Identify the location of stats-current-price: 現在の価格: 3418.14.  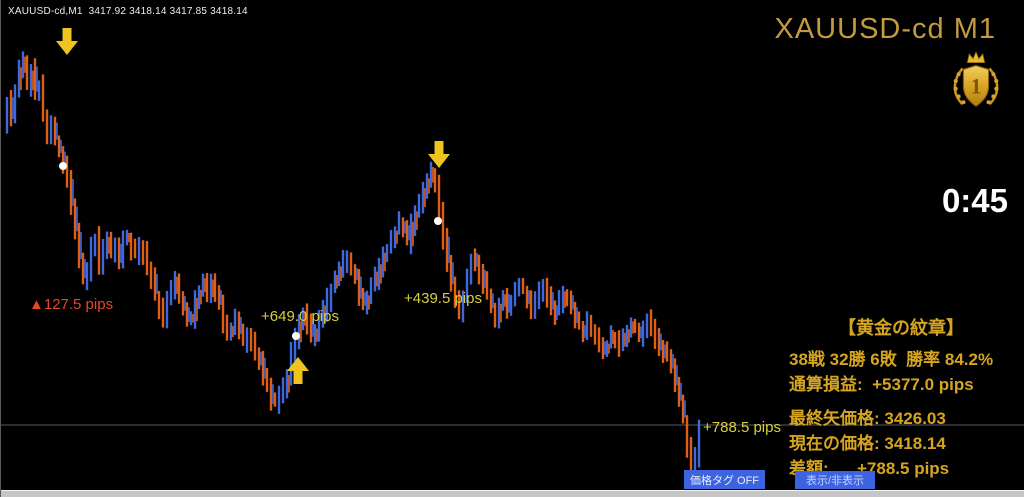
(867, 443).